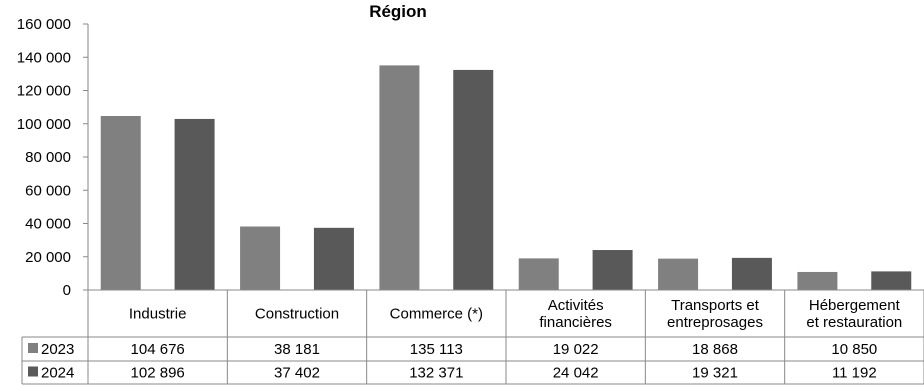 The height and width of the screenshot is (385, 924). I want to click on category-label-line: et restauration, so click(854, 322).